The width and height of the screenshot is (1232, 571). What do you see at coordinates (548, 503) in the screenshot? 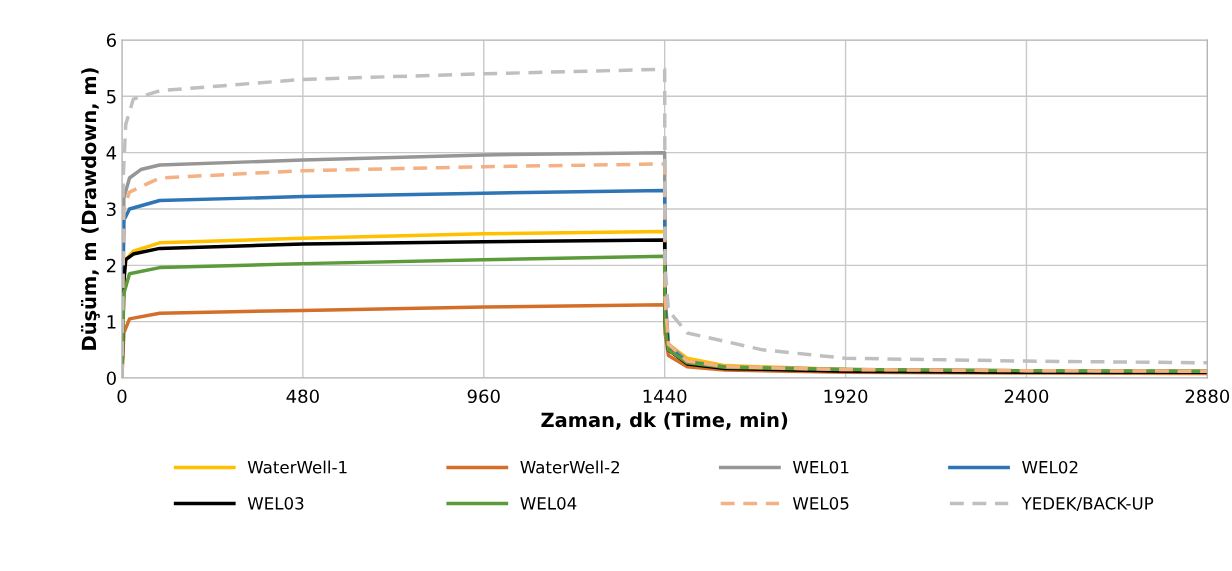
I see `legend-label: WEL04` at bounding box center [548, 503].